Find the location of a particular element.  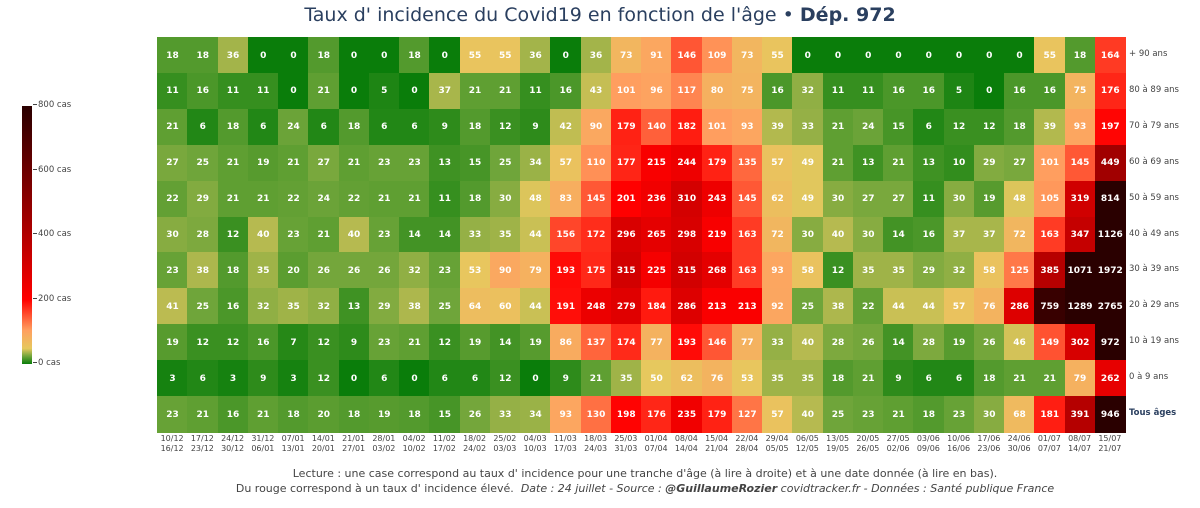

heatmap-cell: 137 is located at coordinates (596, 343).